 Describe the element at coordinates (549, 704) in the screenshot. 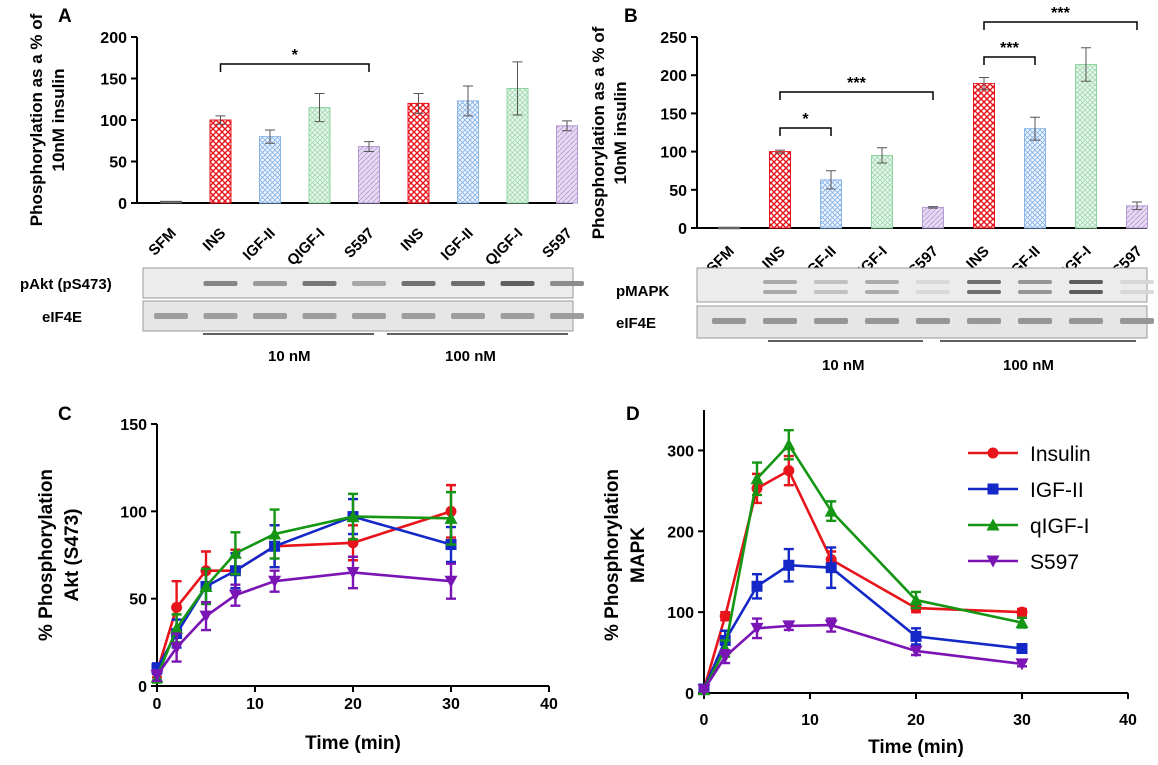

I see `panel-c-xtick-label: 40` at that location.